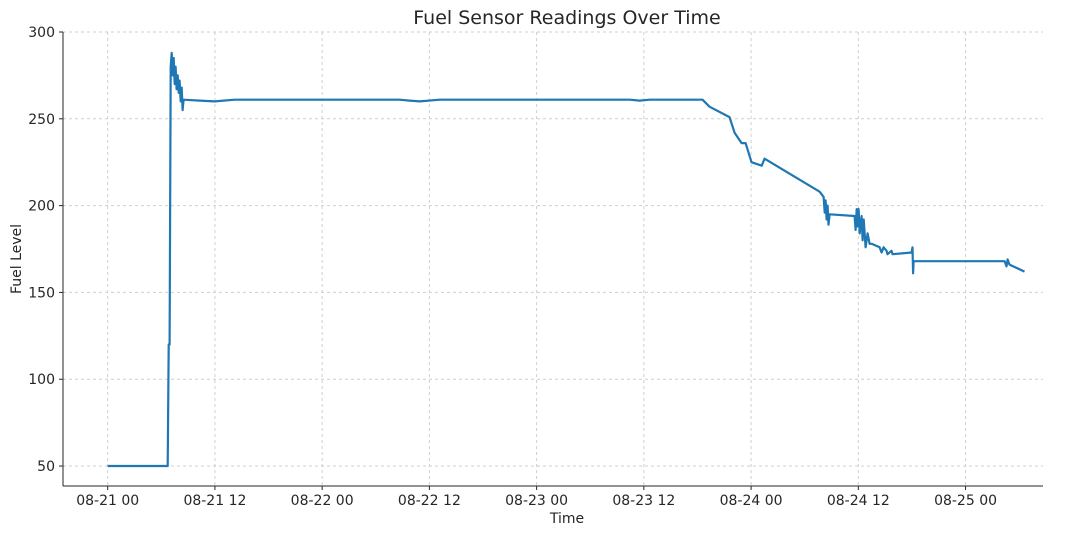 The image size is (1080, 539). I want to click on y-tick-label: 250, so click(41, 120).